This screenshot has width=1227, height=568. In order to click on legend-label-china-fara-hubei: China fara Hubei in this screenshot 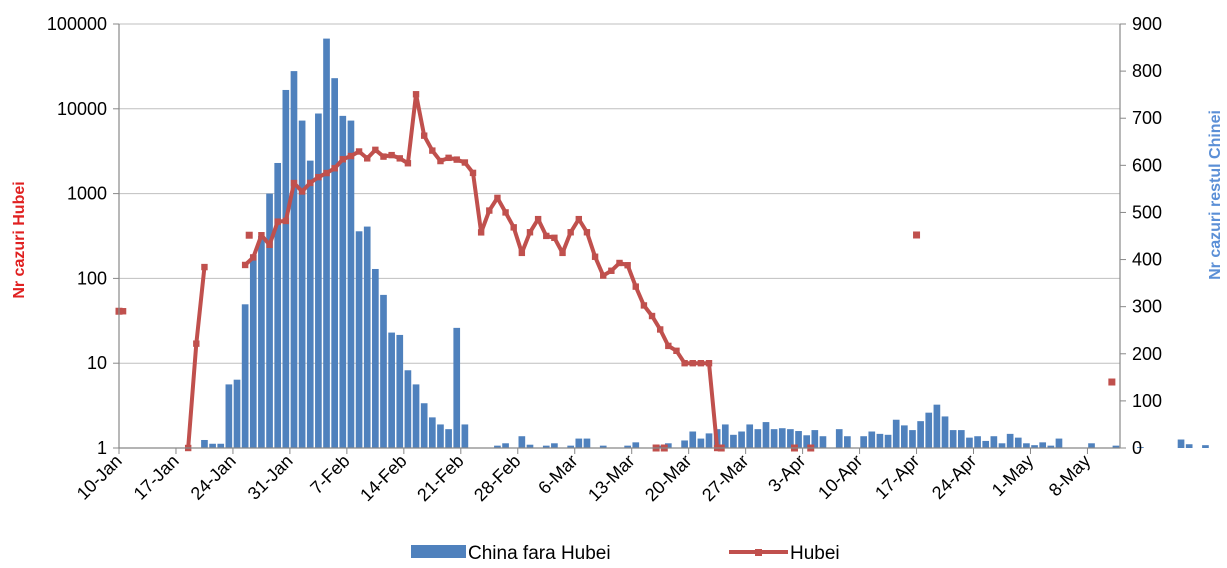, I will do `click(539, 553)`.